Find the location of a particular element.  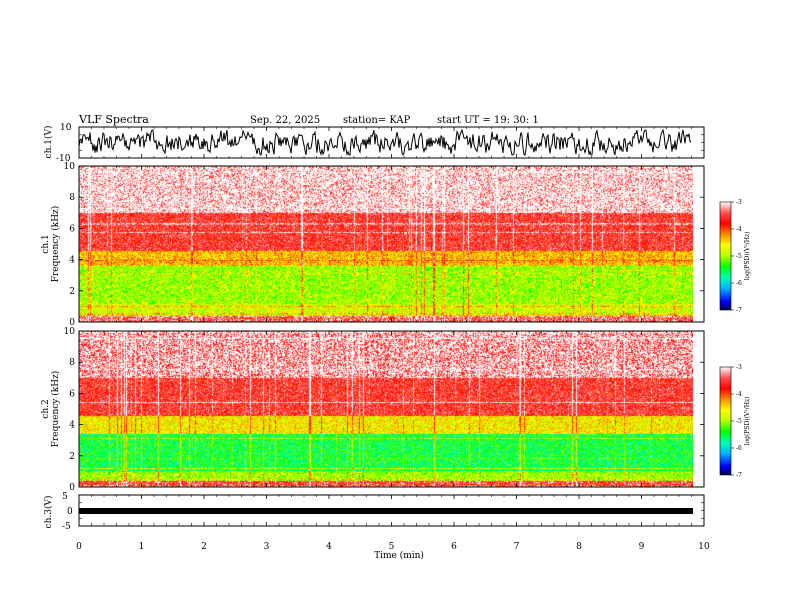

x-tick-label: 2 is located at coordinates (204, 547).